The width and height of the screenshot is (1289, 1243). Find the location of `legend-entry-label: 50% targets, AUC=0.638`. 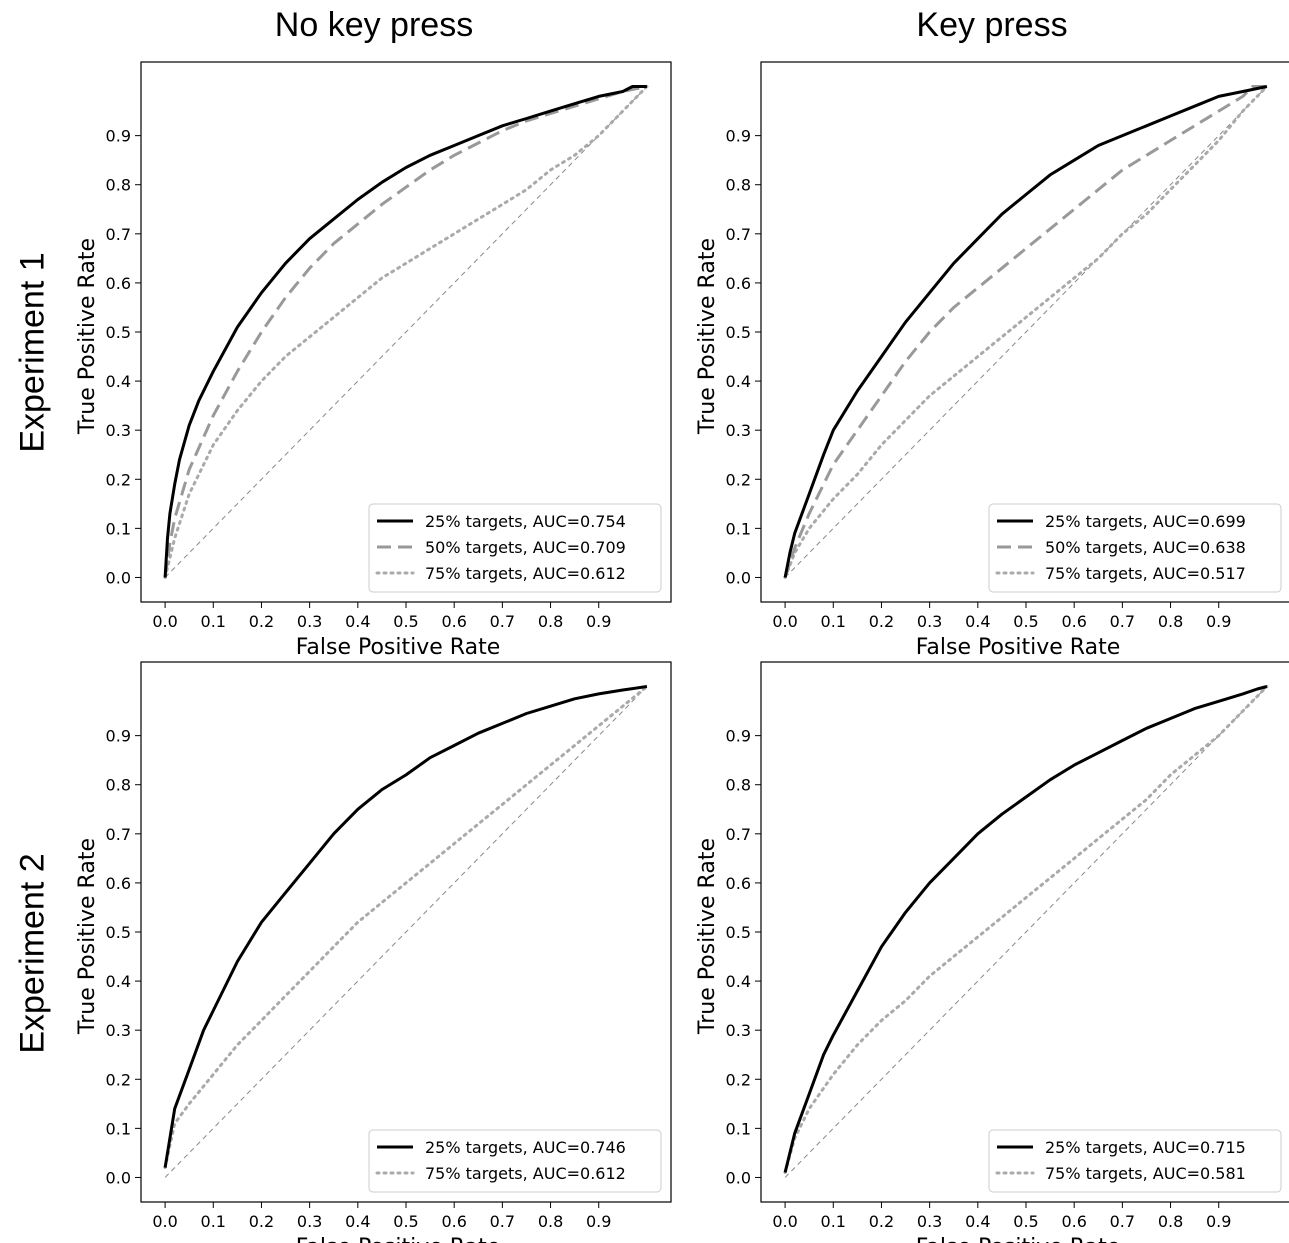

legend-entry-label: 50% targets, AUC=0.638 is located at coordinates (1145, 547).